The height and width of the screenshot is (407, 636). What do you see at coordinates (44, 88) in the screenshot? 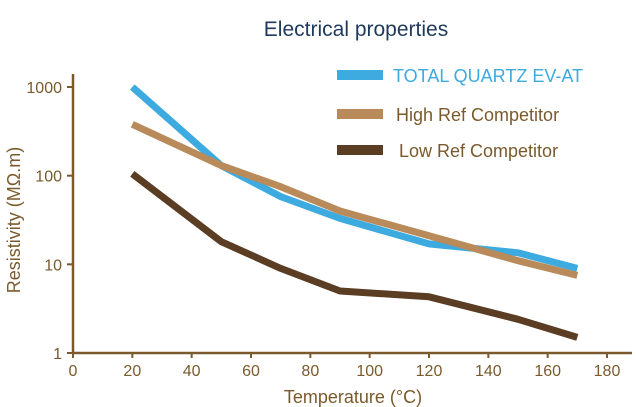
I see `y-tick-label: 1000` at bounding box center [44, 88].